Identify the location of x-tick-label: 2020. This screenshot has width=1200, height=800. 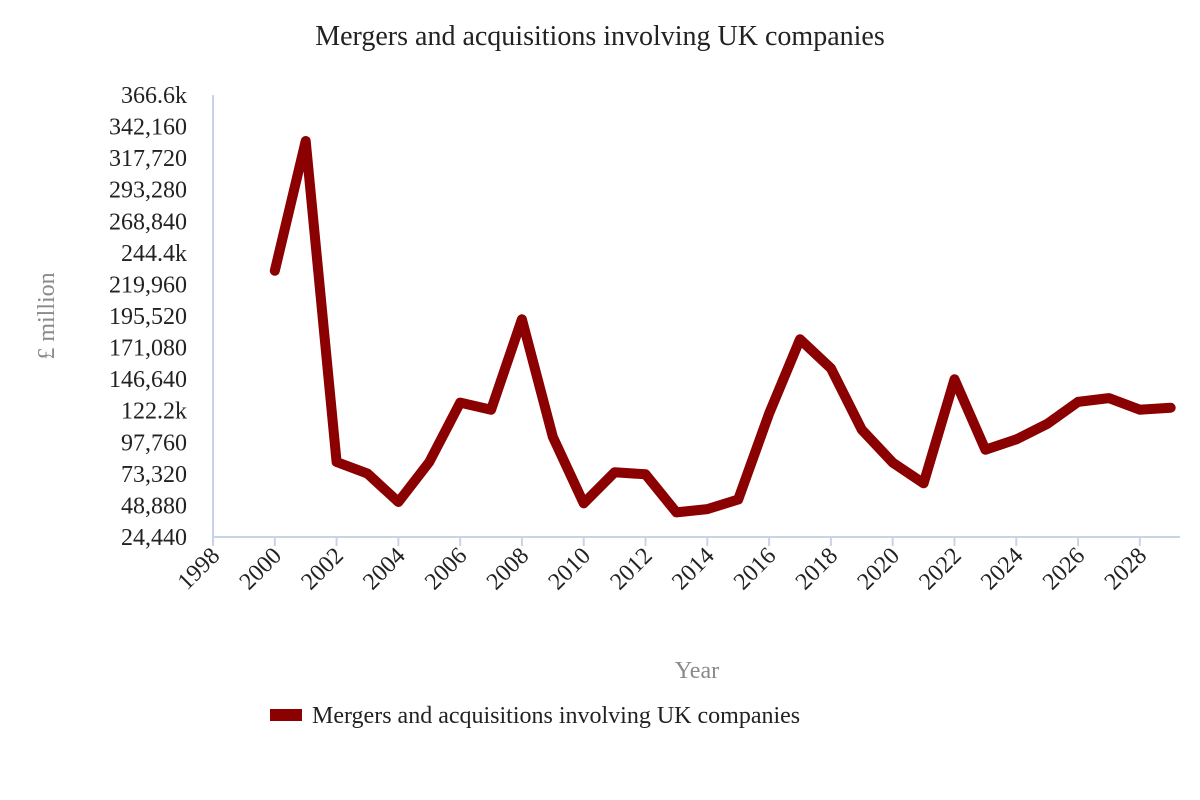
(879, 569).